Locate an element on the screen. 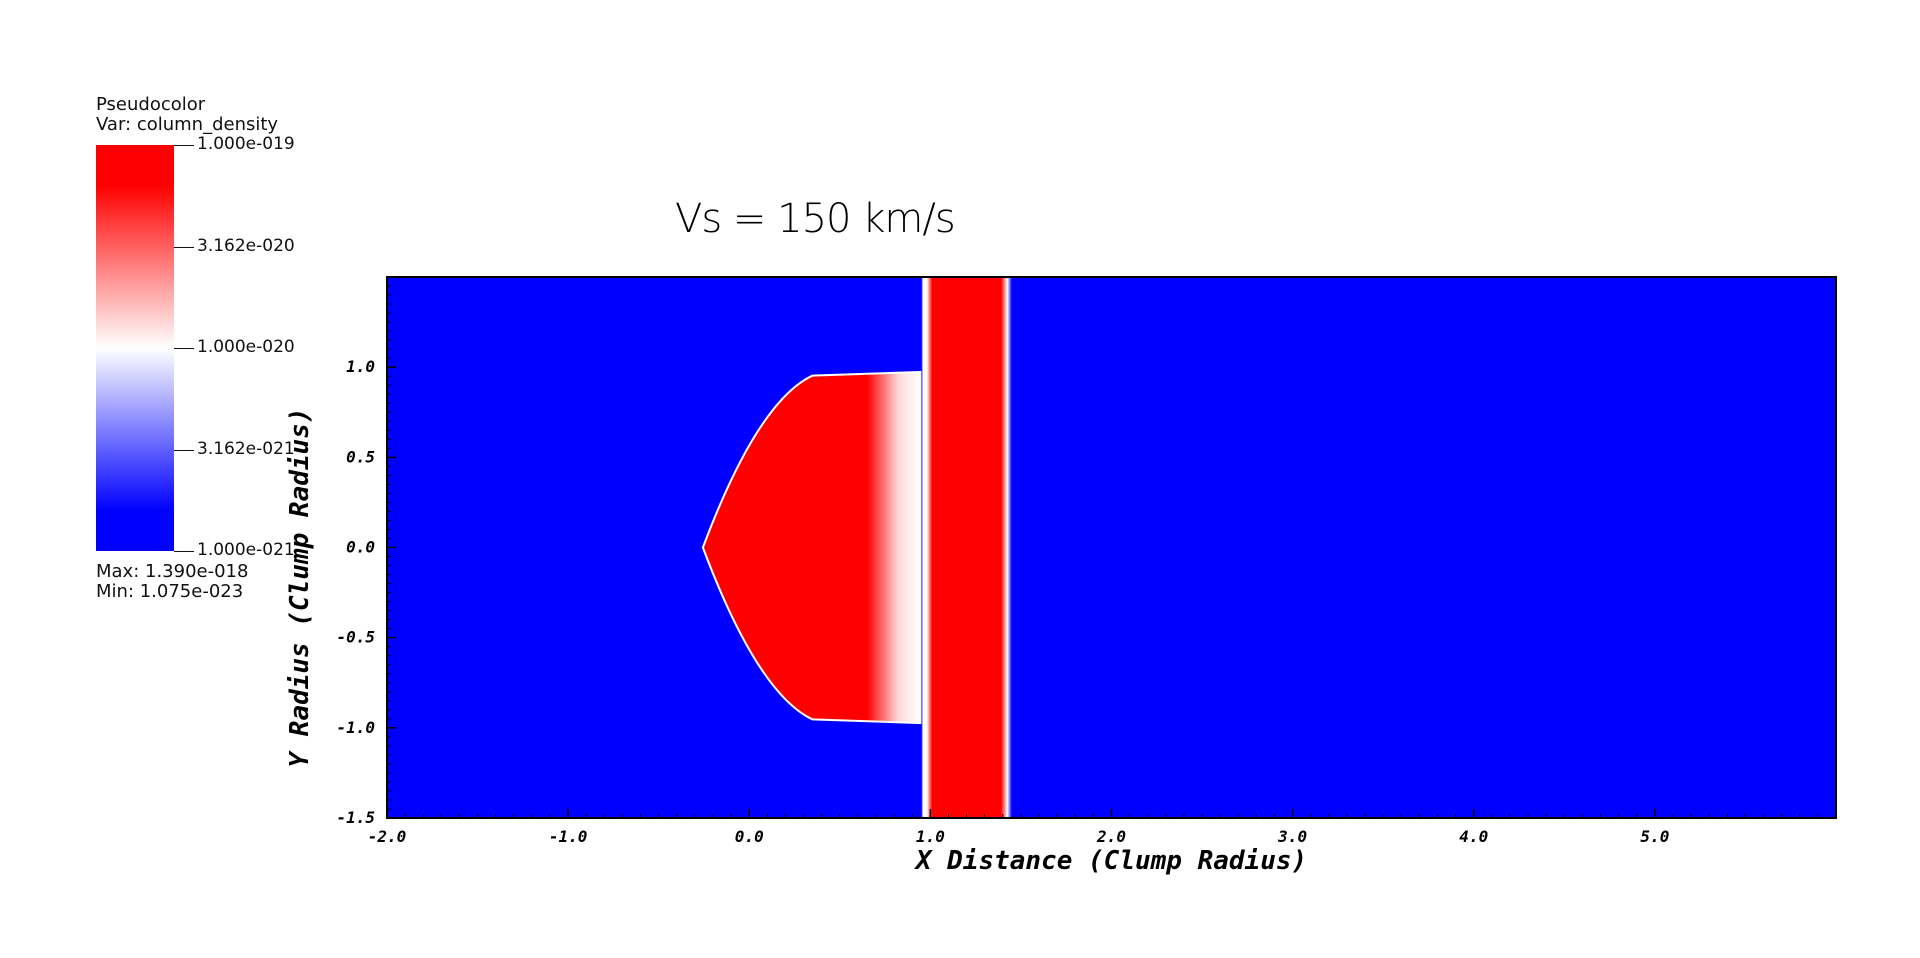  x-axis-title: X Distance (Clump Radius) is located at coordinates (1110, 861).